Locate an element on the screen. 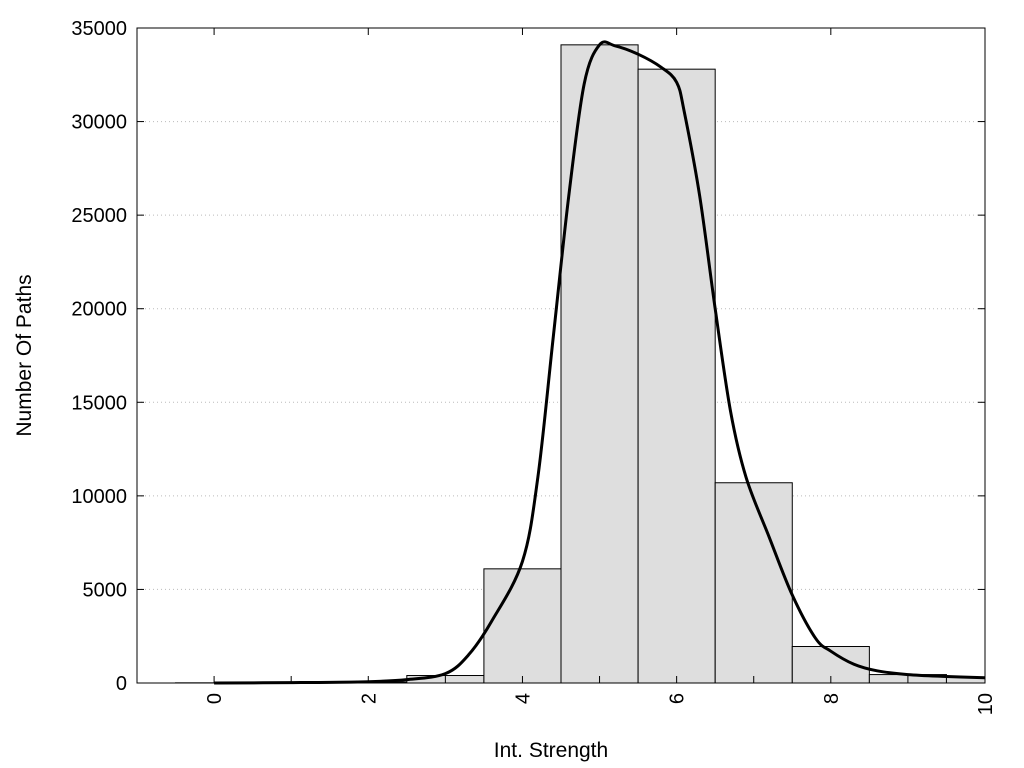 The image size is (1024, 768). y-tick-label: 5000 is located at coordinates (105, 590).